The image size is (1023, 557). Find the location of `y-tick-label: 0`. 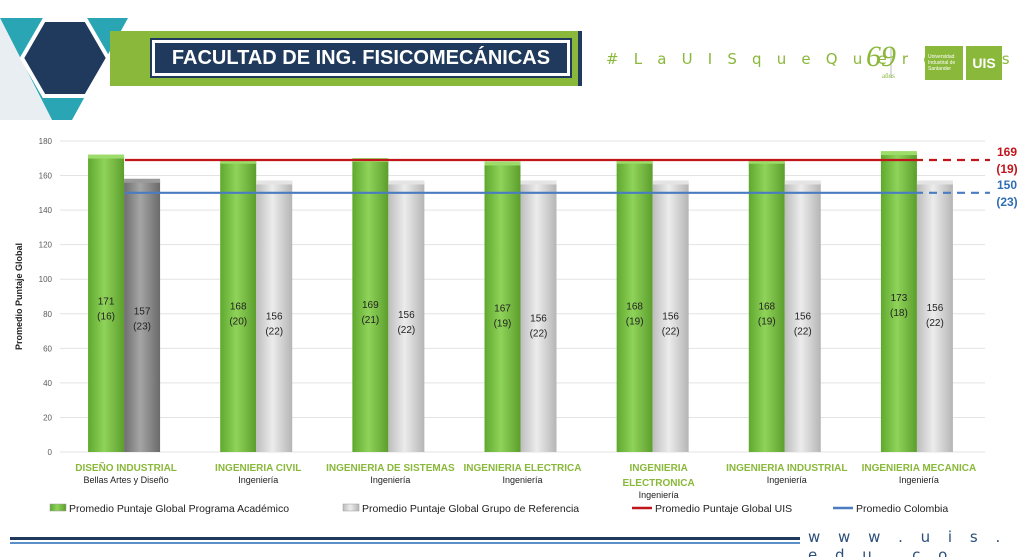

y-tick-label: 0 is located at coordinates (50, 452).